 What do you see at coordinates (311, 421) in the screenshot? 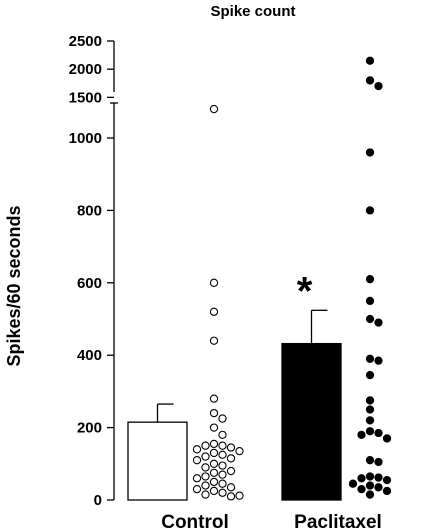
I see `bar-paclitaxel` at bounding box center [311, 421].